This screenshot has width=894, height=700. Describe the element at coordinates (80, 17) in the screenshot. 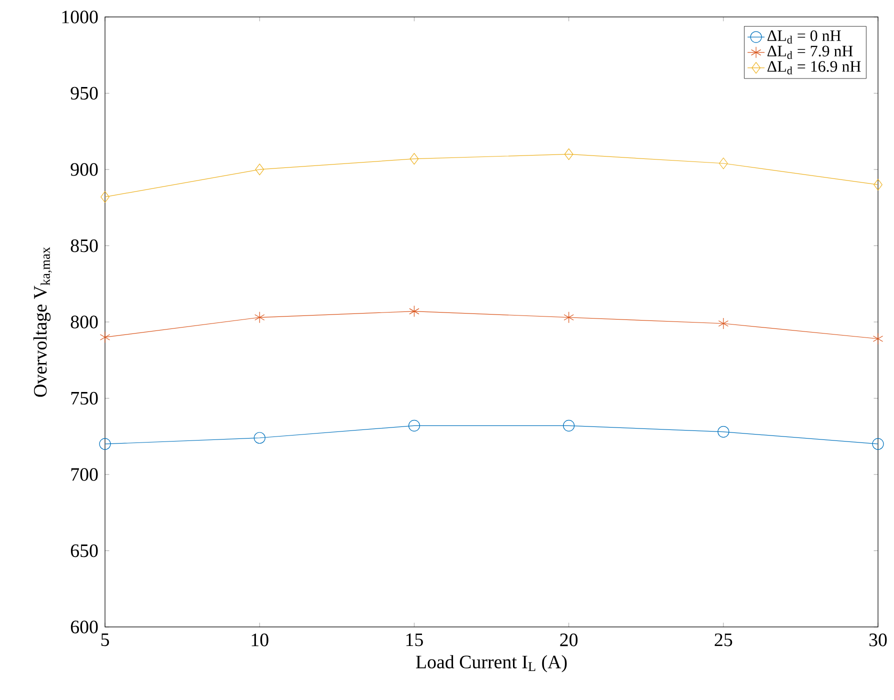

I see `y-tick-label: 1000` at that location.